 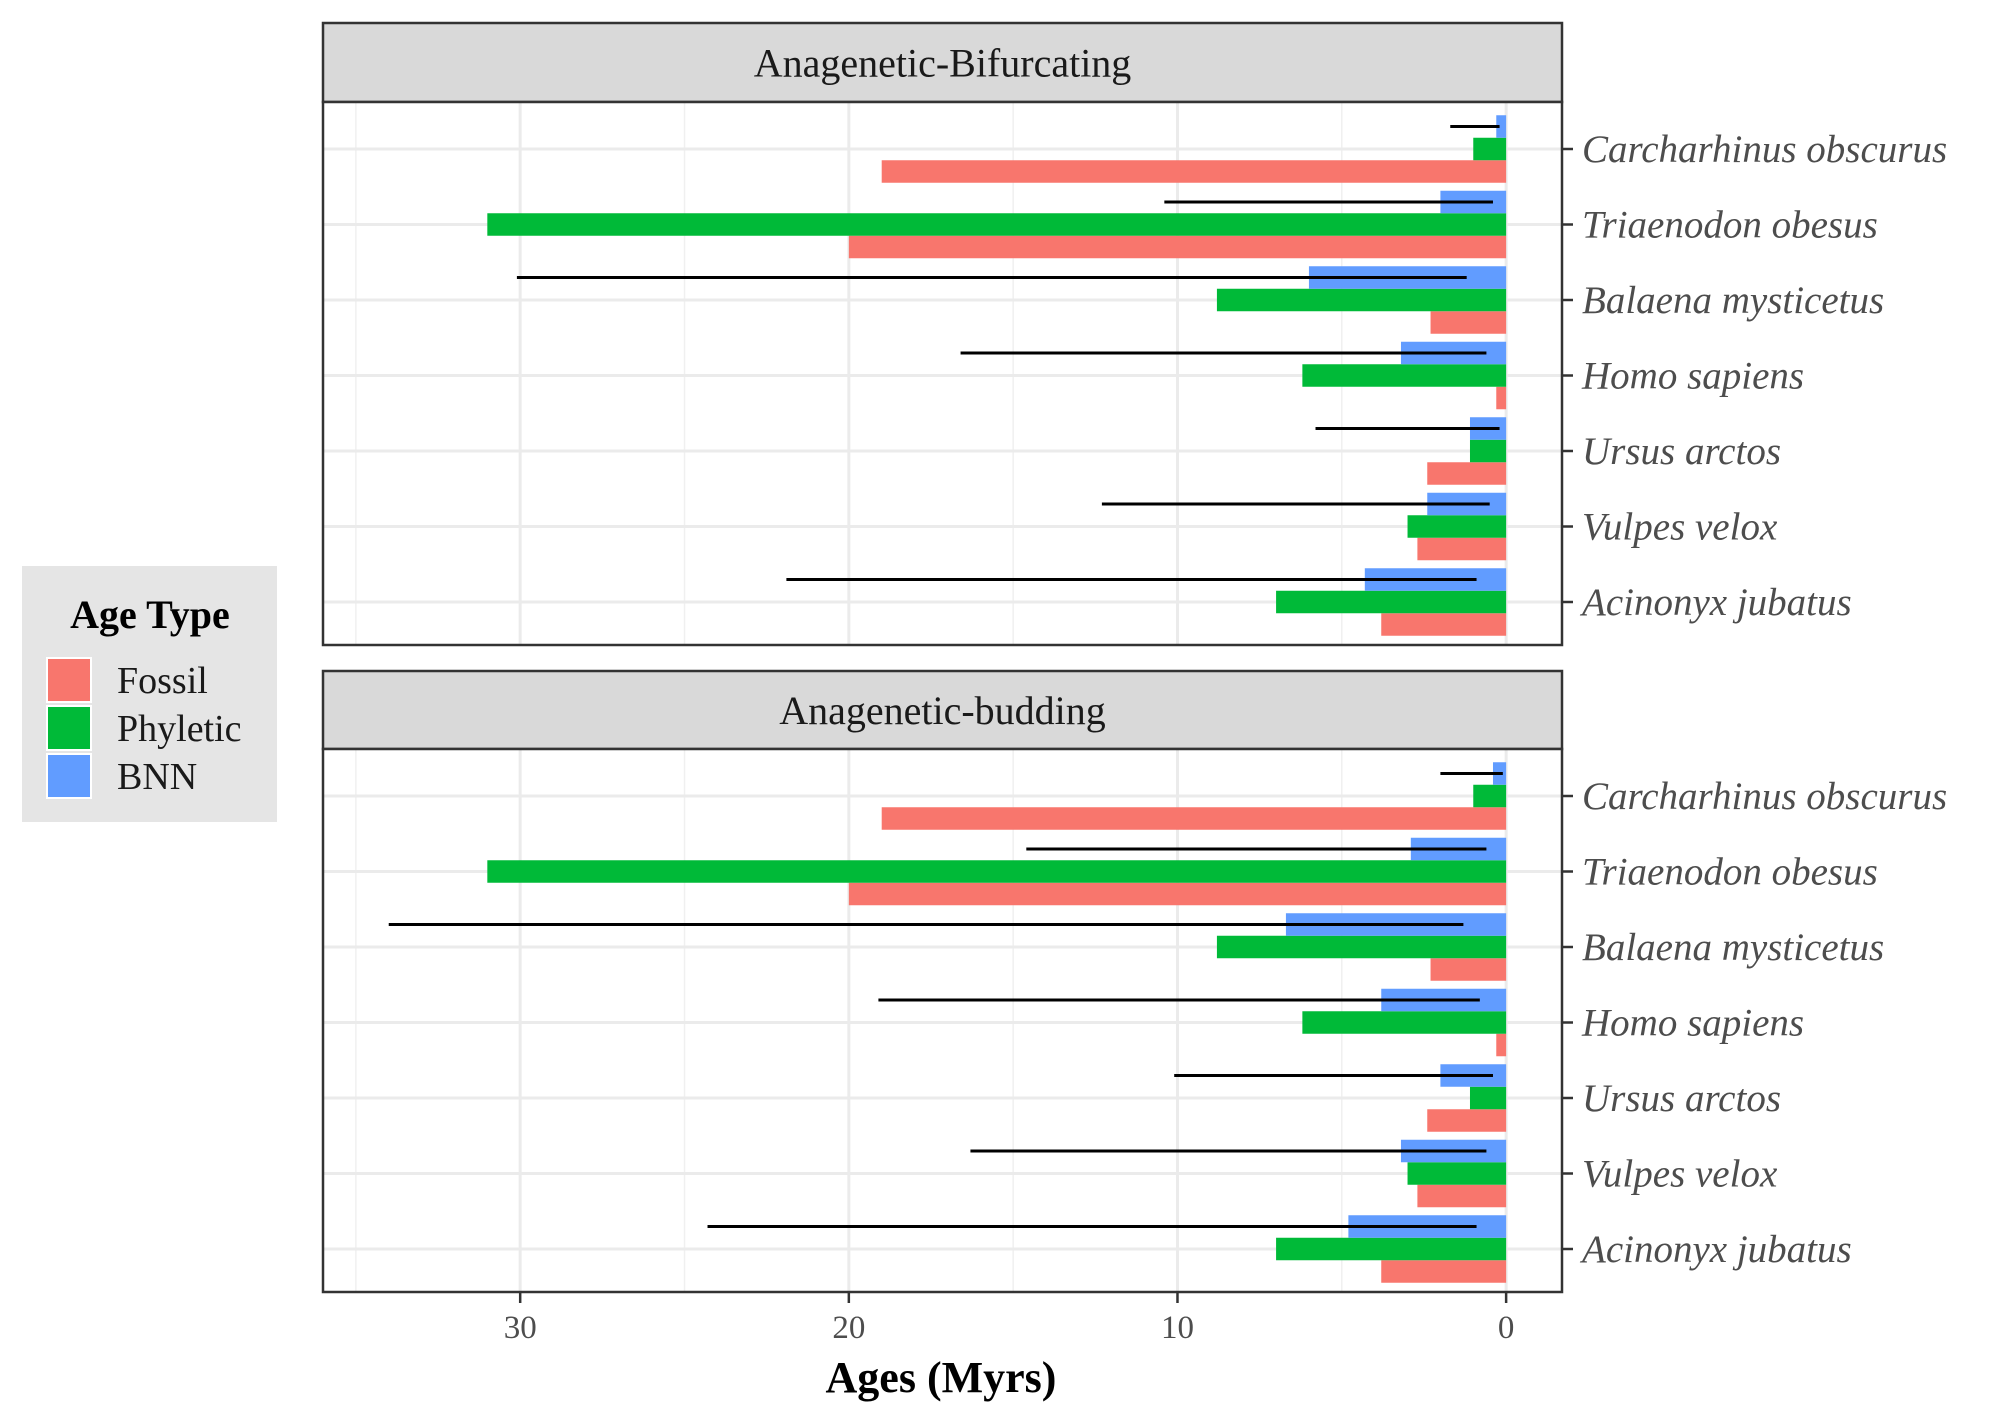 What do you see at coordinates (69, 728) in the screenshot?
I see `legend-key-phyletic` at bounding box center [69, 728].